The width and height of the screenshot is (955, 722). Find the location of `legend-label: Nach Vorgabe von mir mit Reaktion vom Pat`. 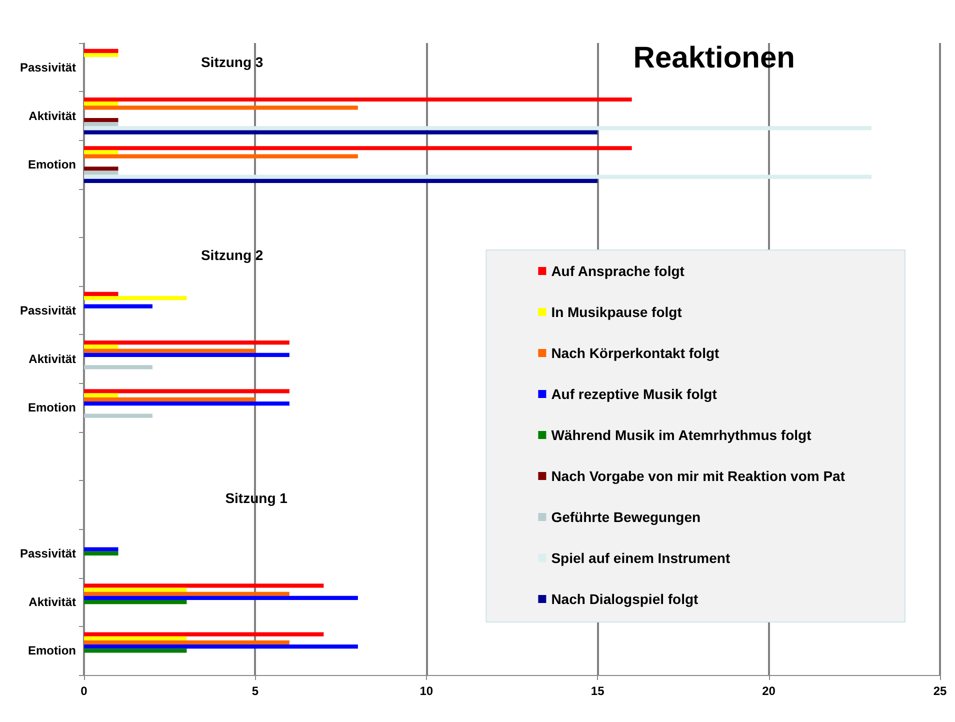

legend-label: Nach Vorgabe von mir mit Reaktion vom Pat is located at coordinates (698, 476).